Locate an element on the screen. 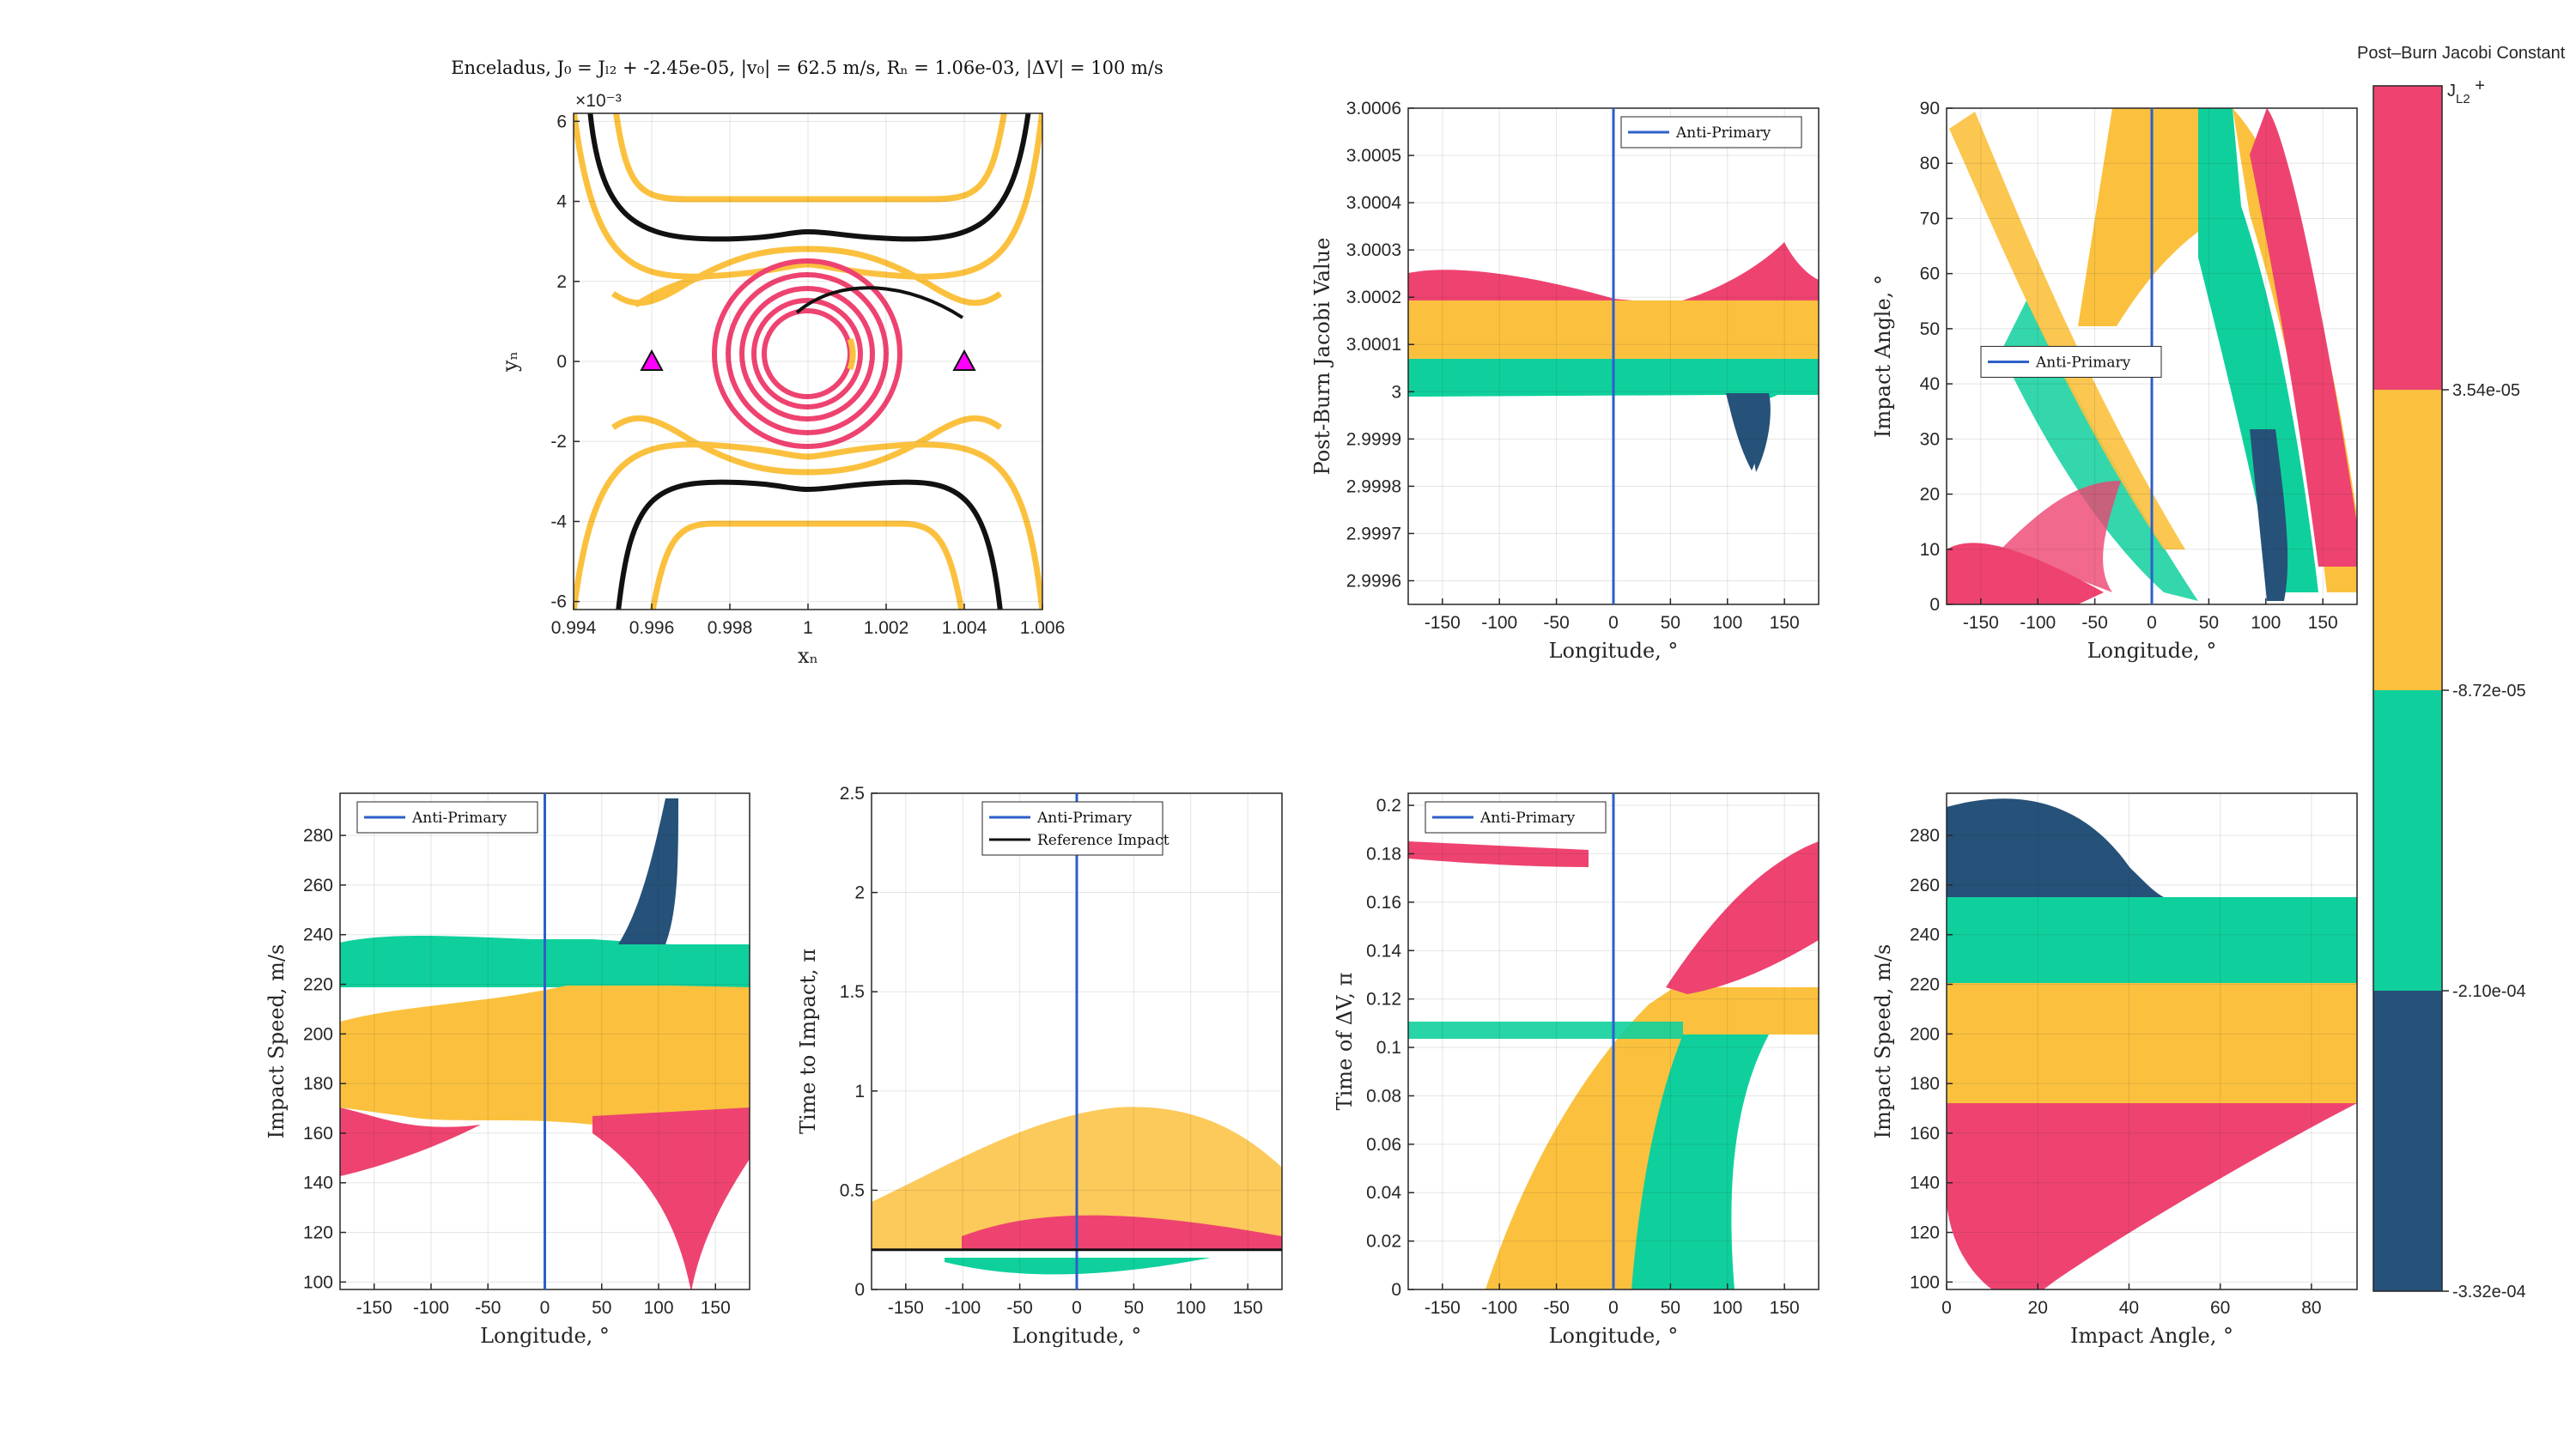 This screenshot has height=1438, width=2576. y-tick-label: 70 is located at coordinates (1930, 218).